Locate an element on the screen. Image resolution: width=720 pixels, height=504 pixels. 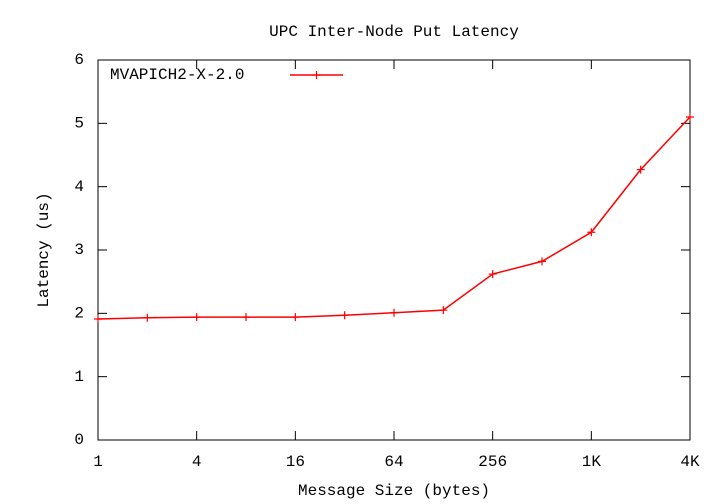
x-tick-label: 64 is located at coordinates (393, 462).